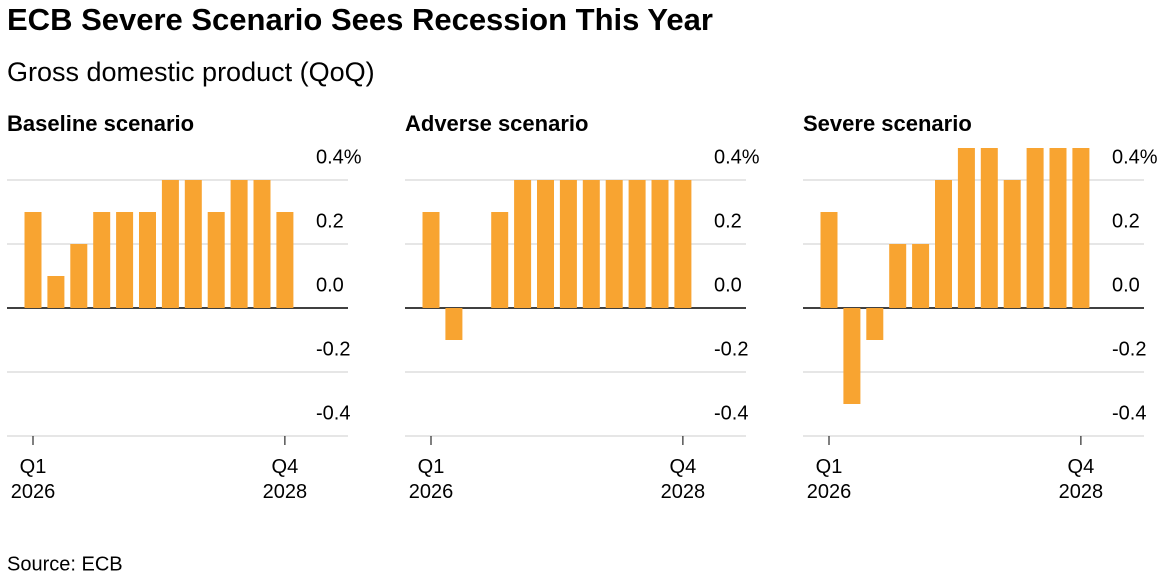 This screenshot has height=582, width=1169. I want to click on source: Source: ECB, so click(65, 564).